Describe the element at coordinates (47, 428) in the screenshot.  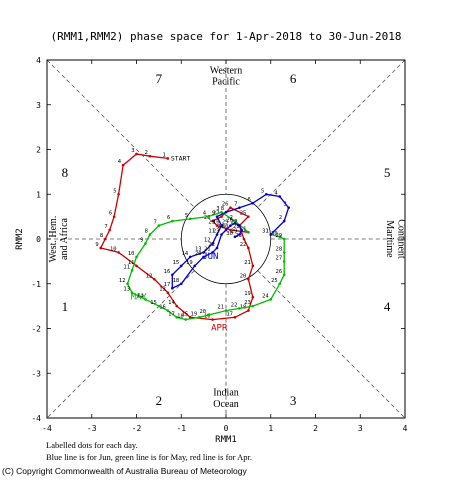
I see `x-tick-label: -4` at that location.